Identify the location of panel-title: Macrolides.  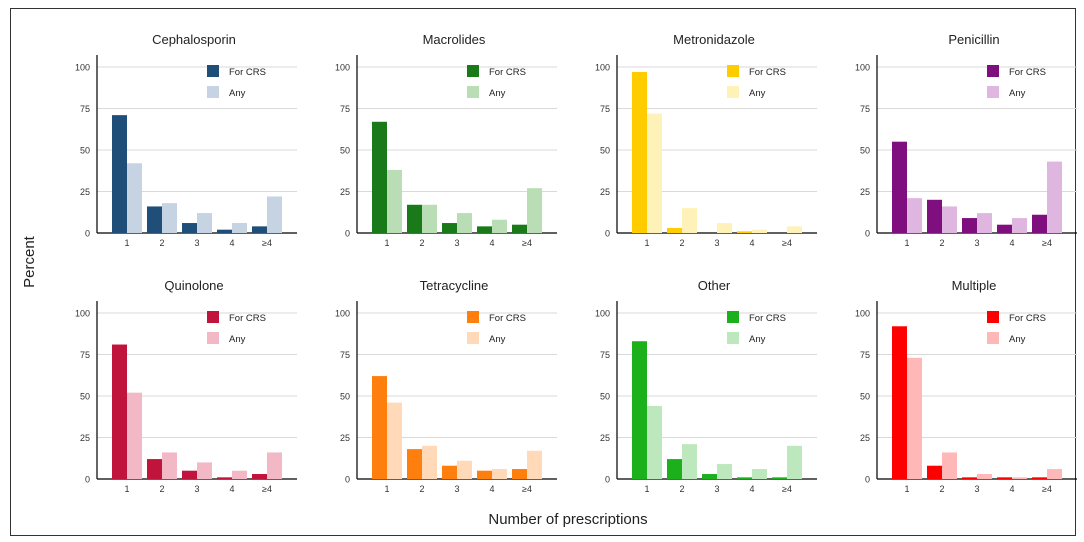
(454, 39).